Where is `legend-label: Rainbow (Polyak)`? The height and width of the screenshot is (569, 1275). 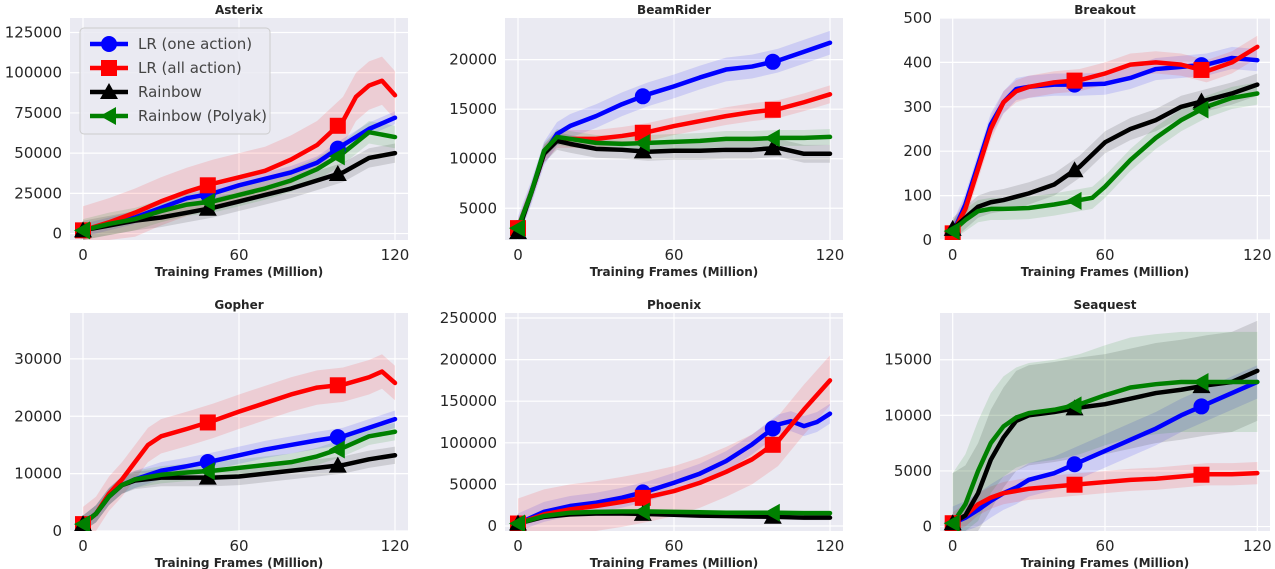
legend-label: Rainbow (Polyak) is located at coordinates (202, 116).